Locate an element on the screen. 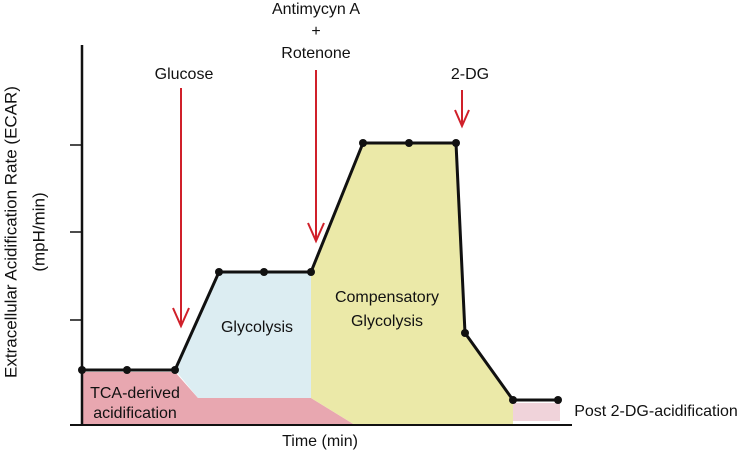 The image size is (753, 456). glycolysis-region is located at coordinates (243, 335).